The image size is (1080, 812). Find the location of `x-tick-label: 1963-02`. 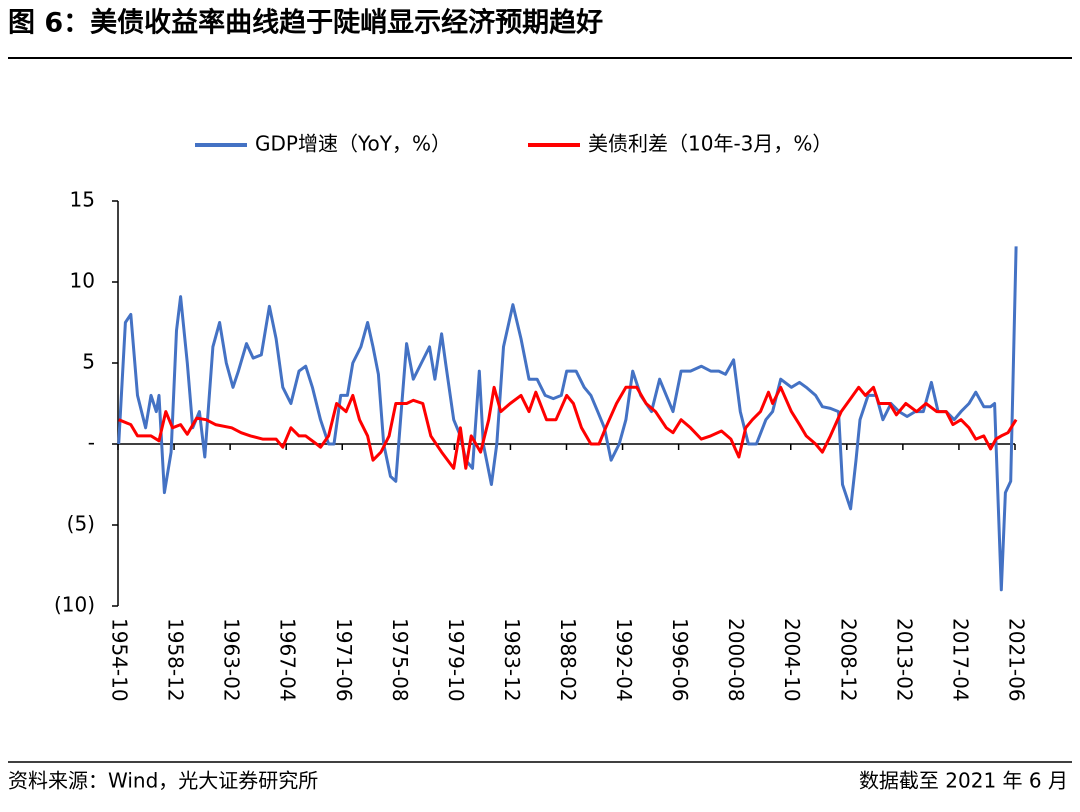

x-tick-label: 1963-02 is located at coordinates (232, 660).